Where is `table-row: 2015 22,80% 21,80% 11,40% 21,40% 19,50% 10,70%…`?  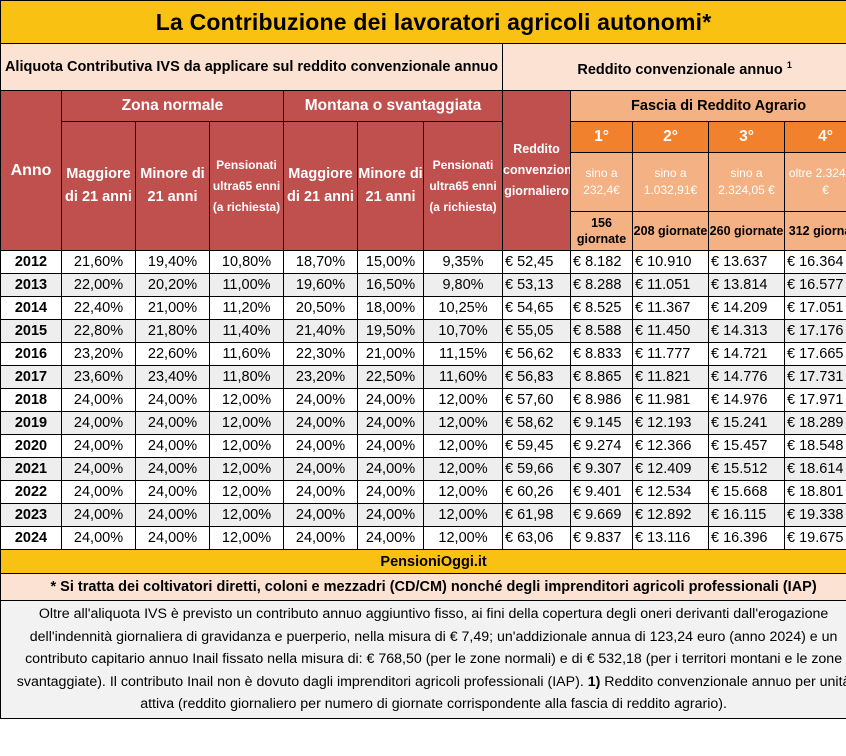 table-row: 2015 22,80% 21,80% 11,40% 21,40% 19,50% 10,70%… is located at coordinates (423, 331).